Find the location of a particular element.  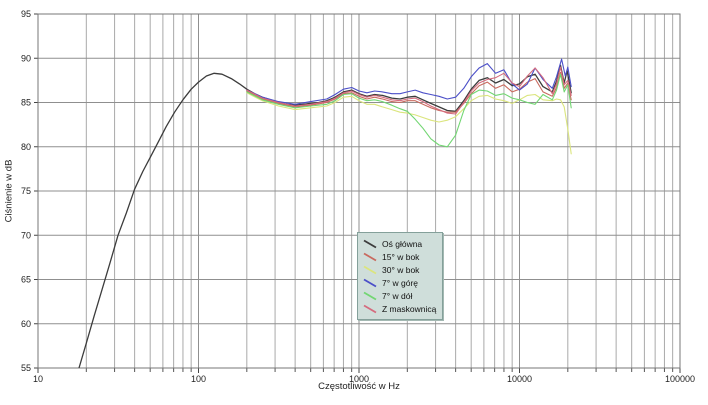

legend-label: Z maskownicą is located at coordinates (409, 308).